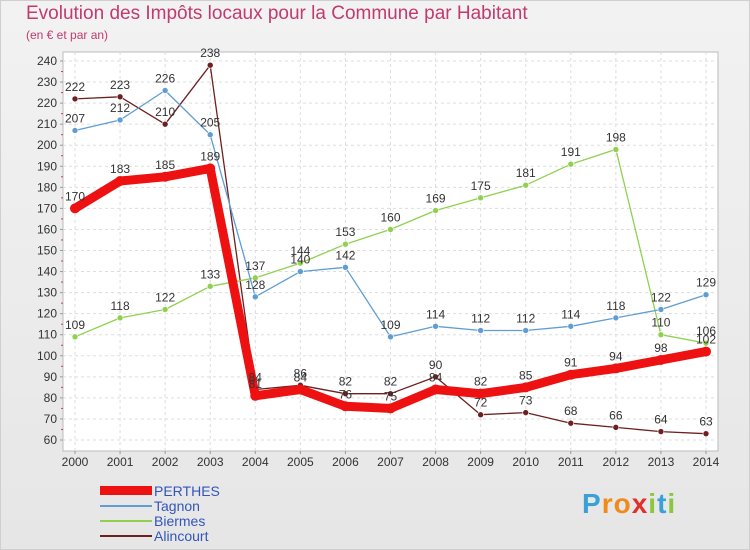 The width and height of the screenshot is (750, 550). I want to click on data-label-alincourt: 63, so click(706, 422).